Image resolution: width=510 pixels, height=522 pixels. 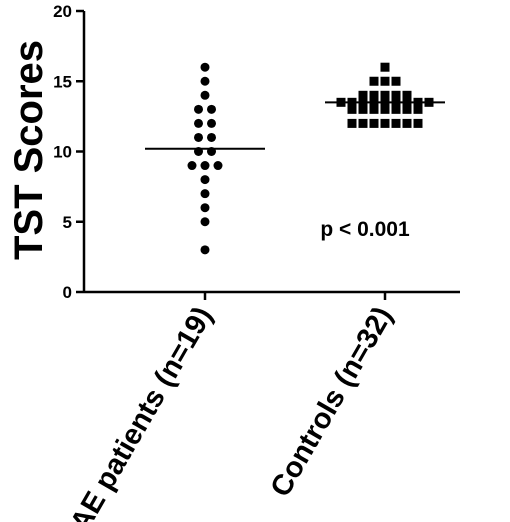 I want to click on p-value-annotation: p < 0.001, so click(x=365, y=229).